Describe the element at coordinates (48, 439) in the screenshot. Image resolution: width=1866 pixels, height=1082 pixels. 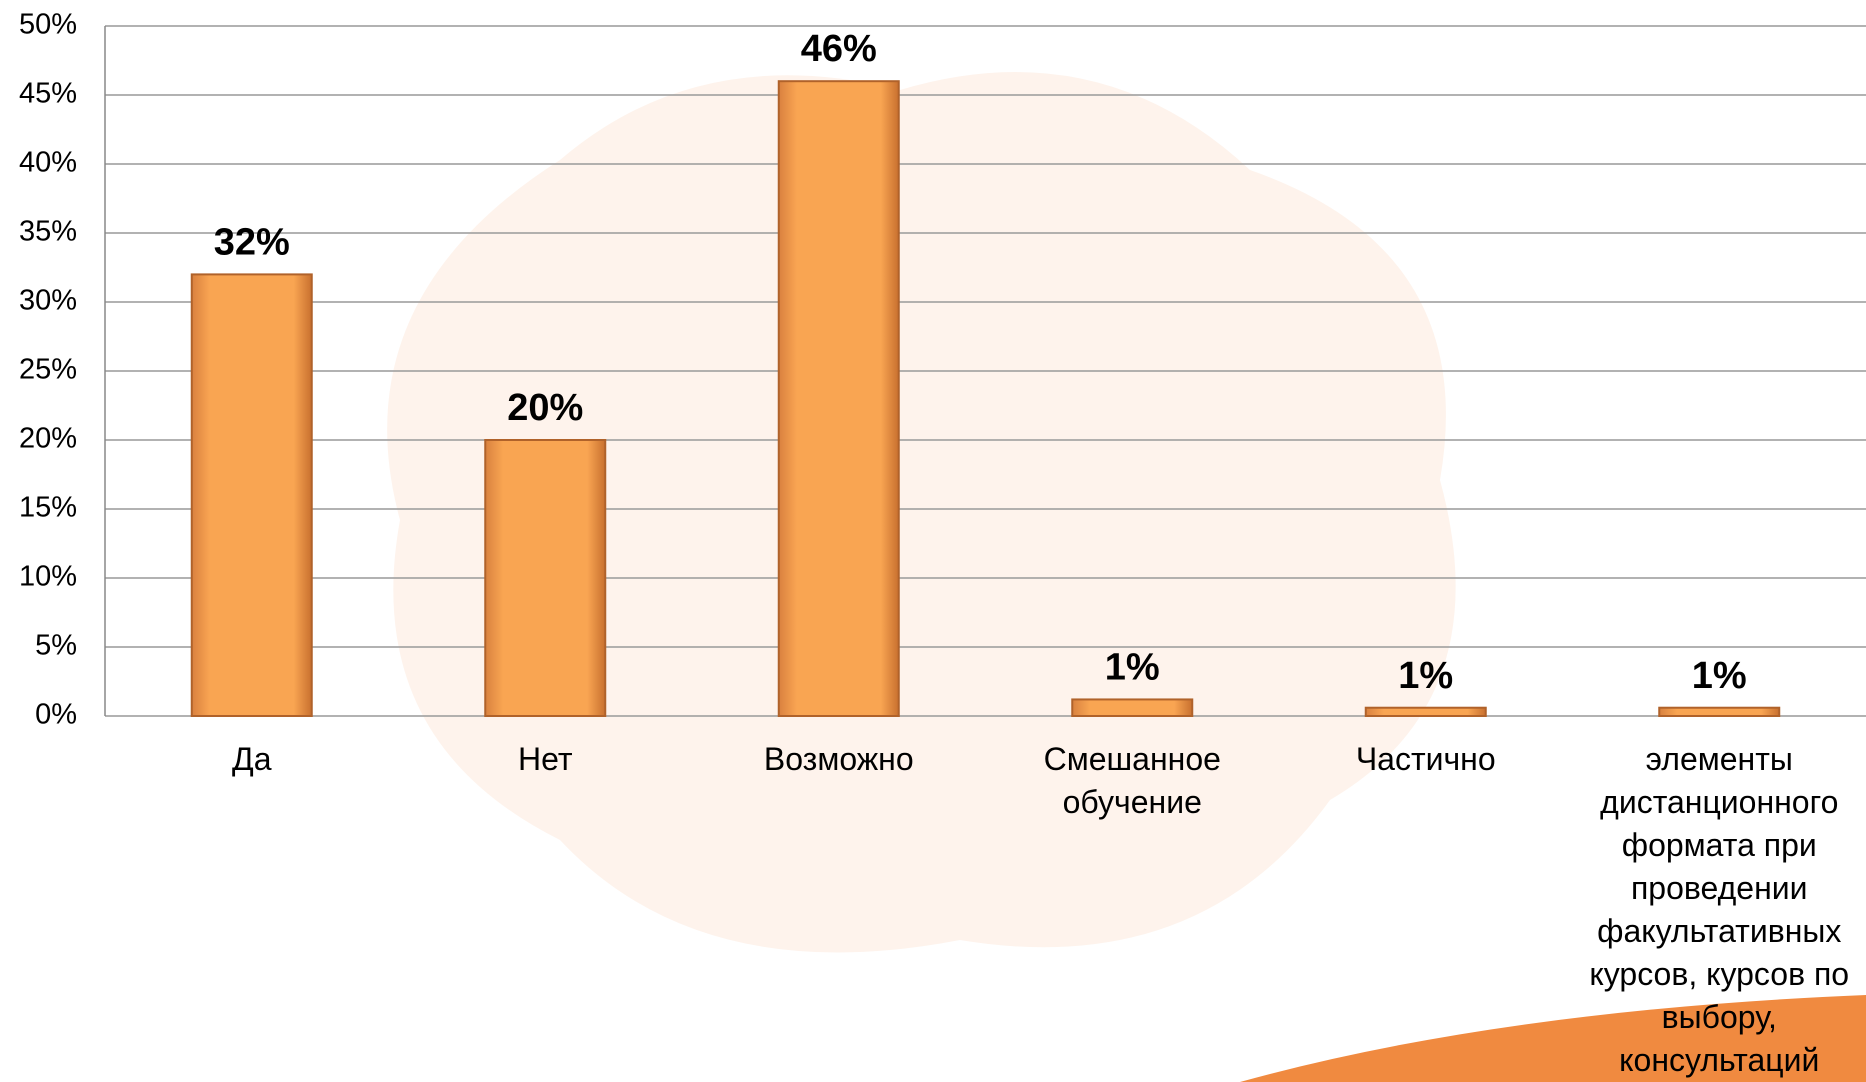
I see `y-tick-label: 20%` at that location.